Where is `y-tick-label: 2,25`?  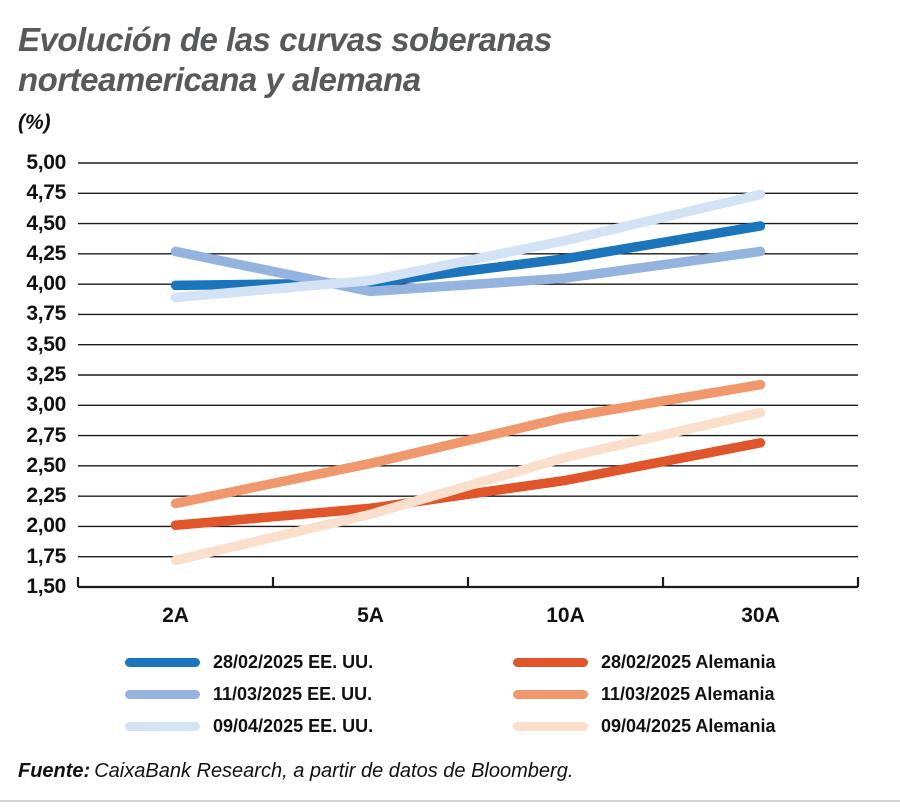 y-tick-label: 2,25 is located at coordinates (46, 496).